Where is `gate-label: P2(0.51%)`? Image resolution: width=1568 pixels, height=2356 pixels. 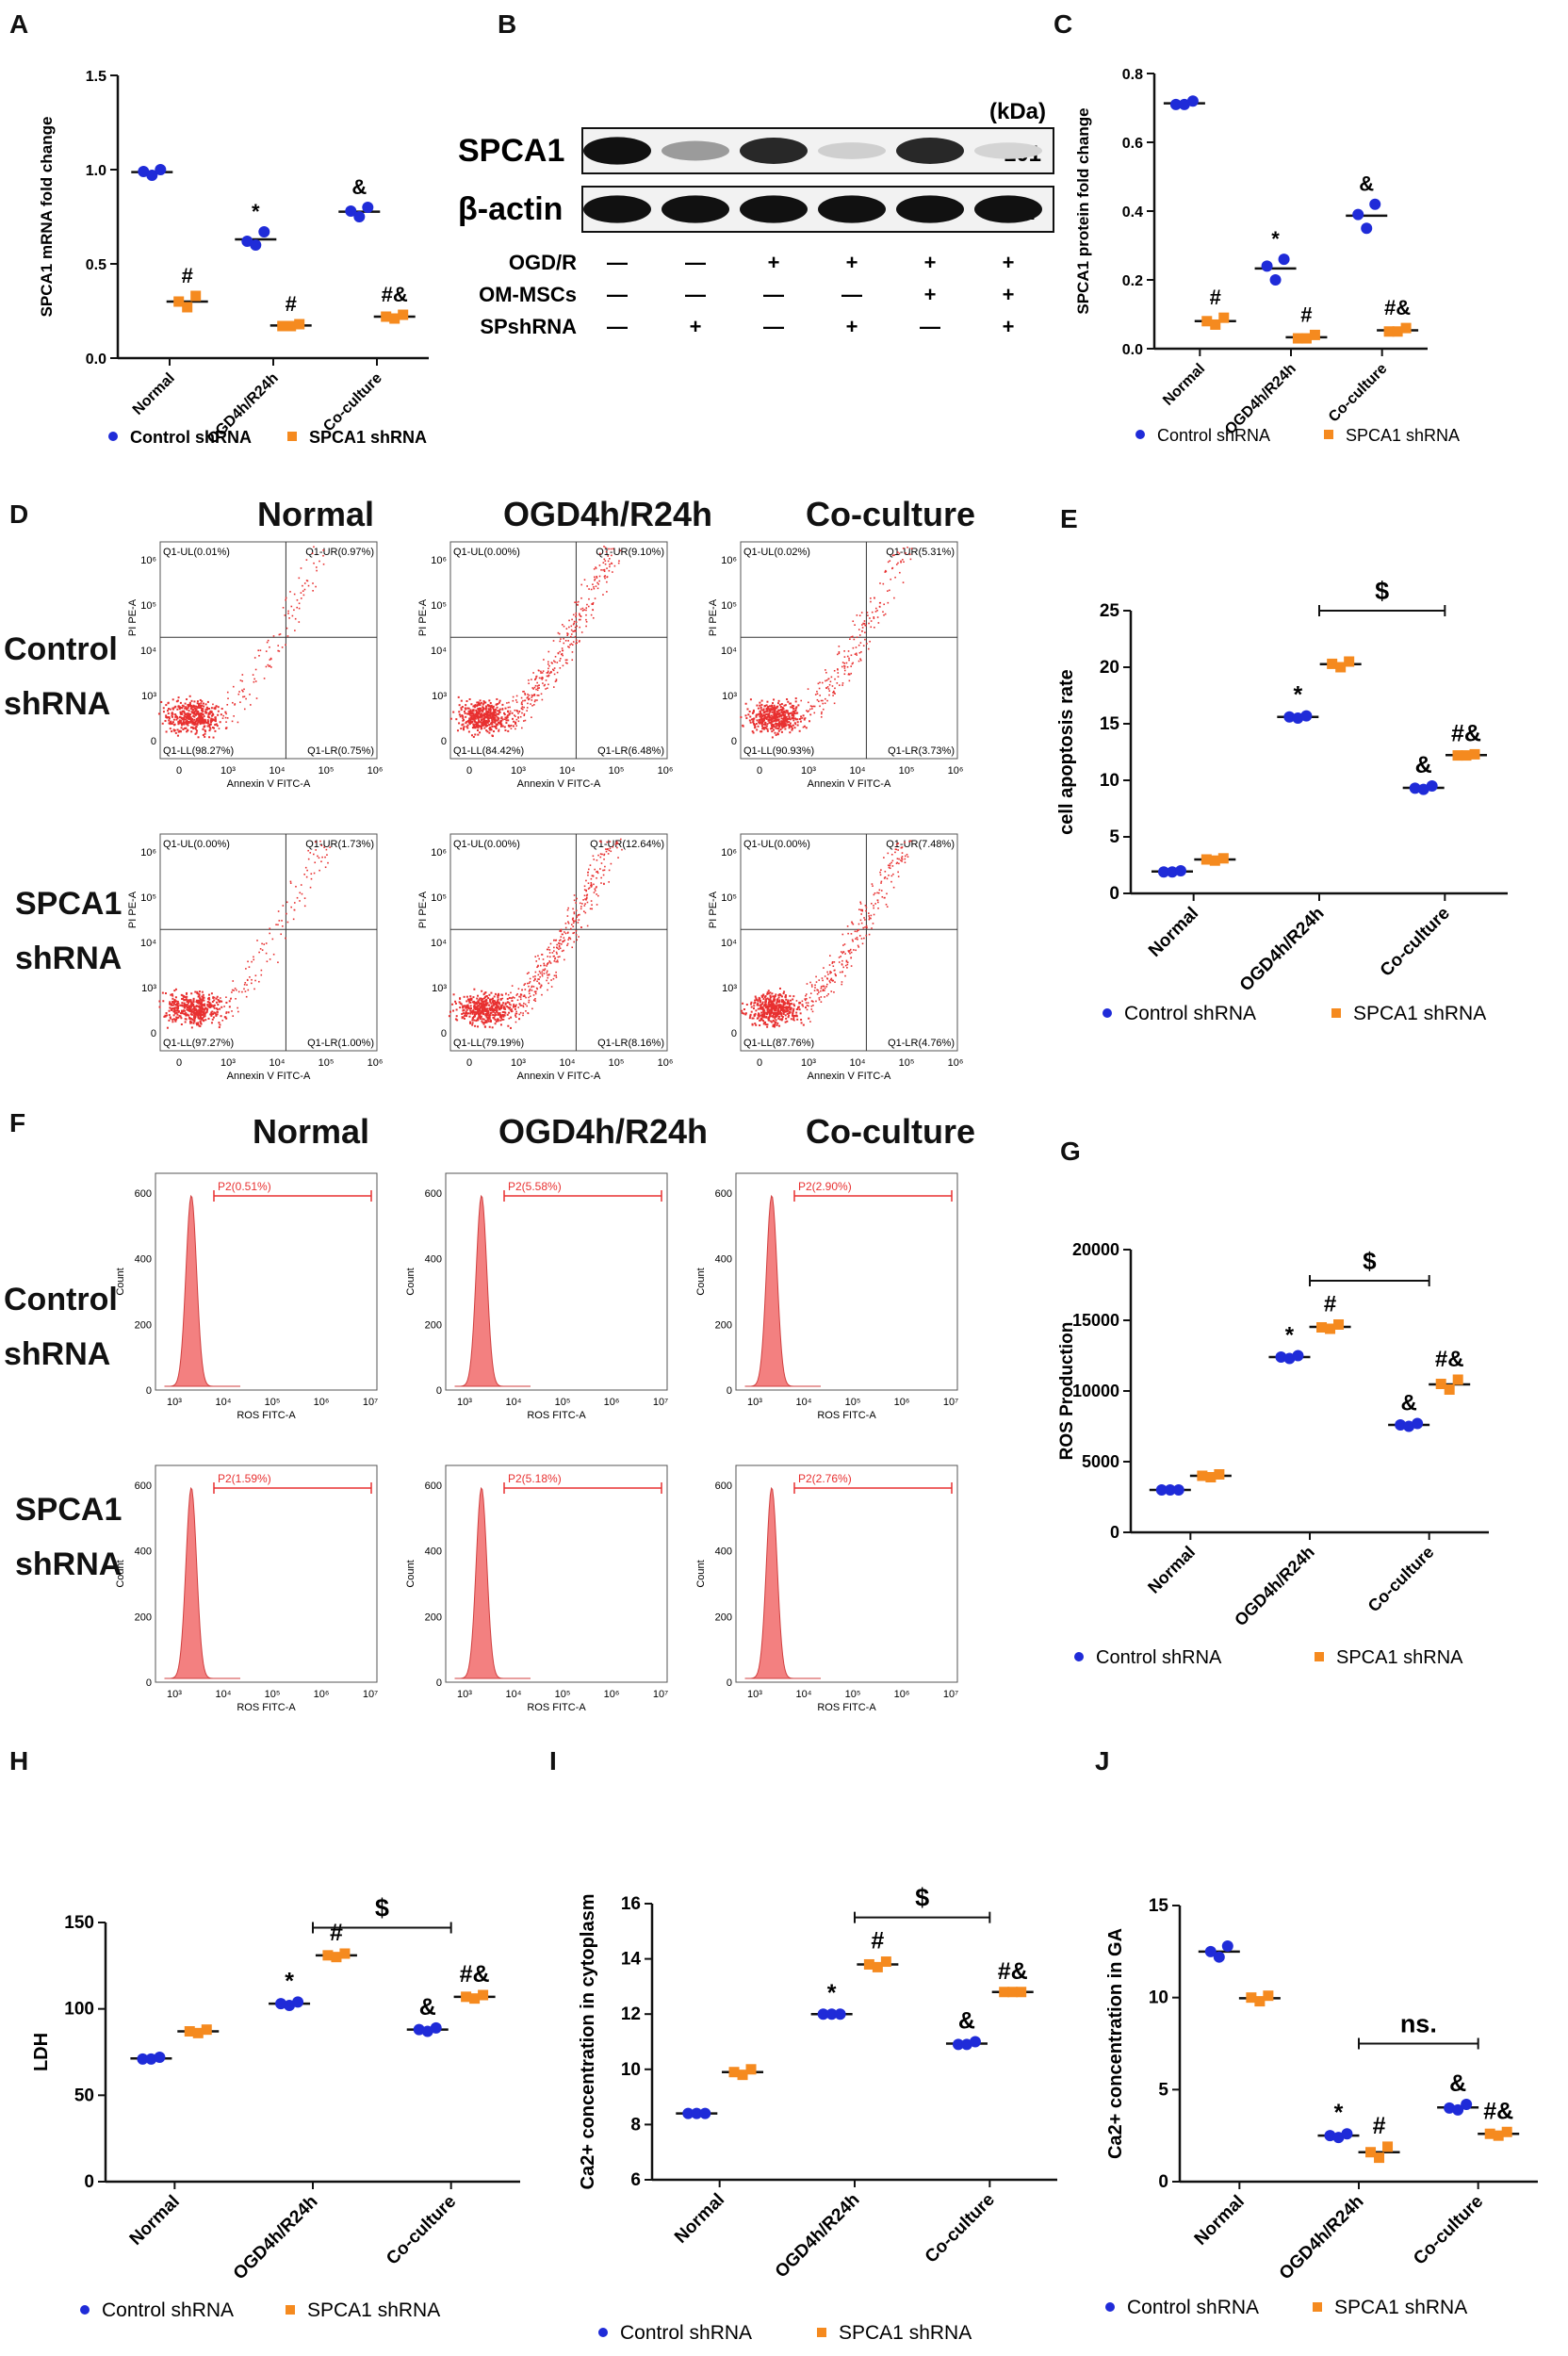 gate-label: P2(0.51%) is located at coordinates (244, 1186).